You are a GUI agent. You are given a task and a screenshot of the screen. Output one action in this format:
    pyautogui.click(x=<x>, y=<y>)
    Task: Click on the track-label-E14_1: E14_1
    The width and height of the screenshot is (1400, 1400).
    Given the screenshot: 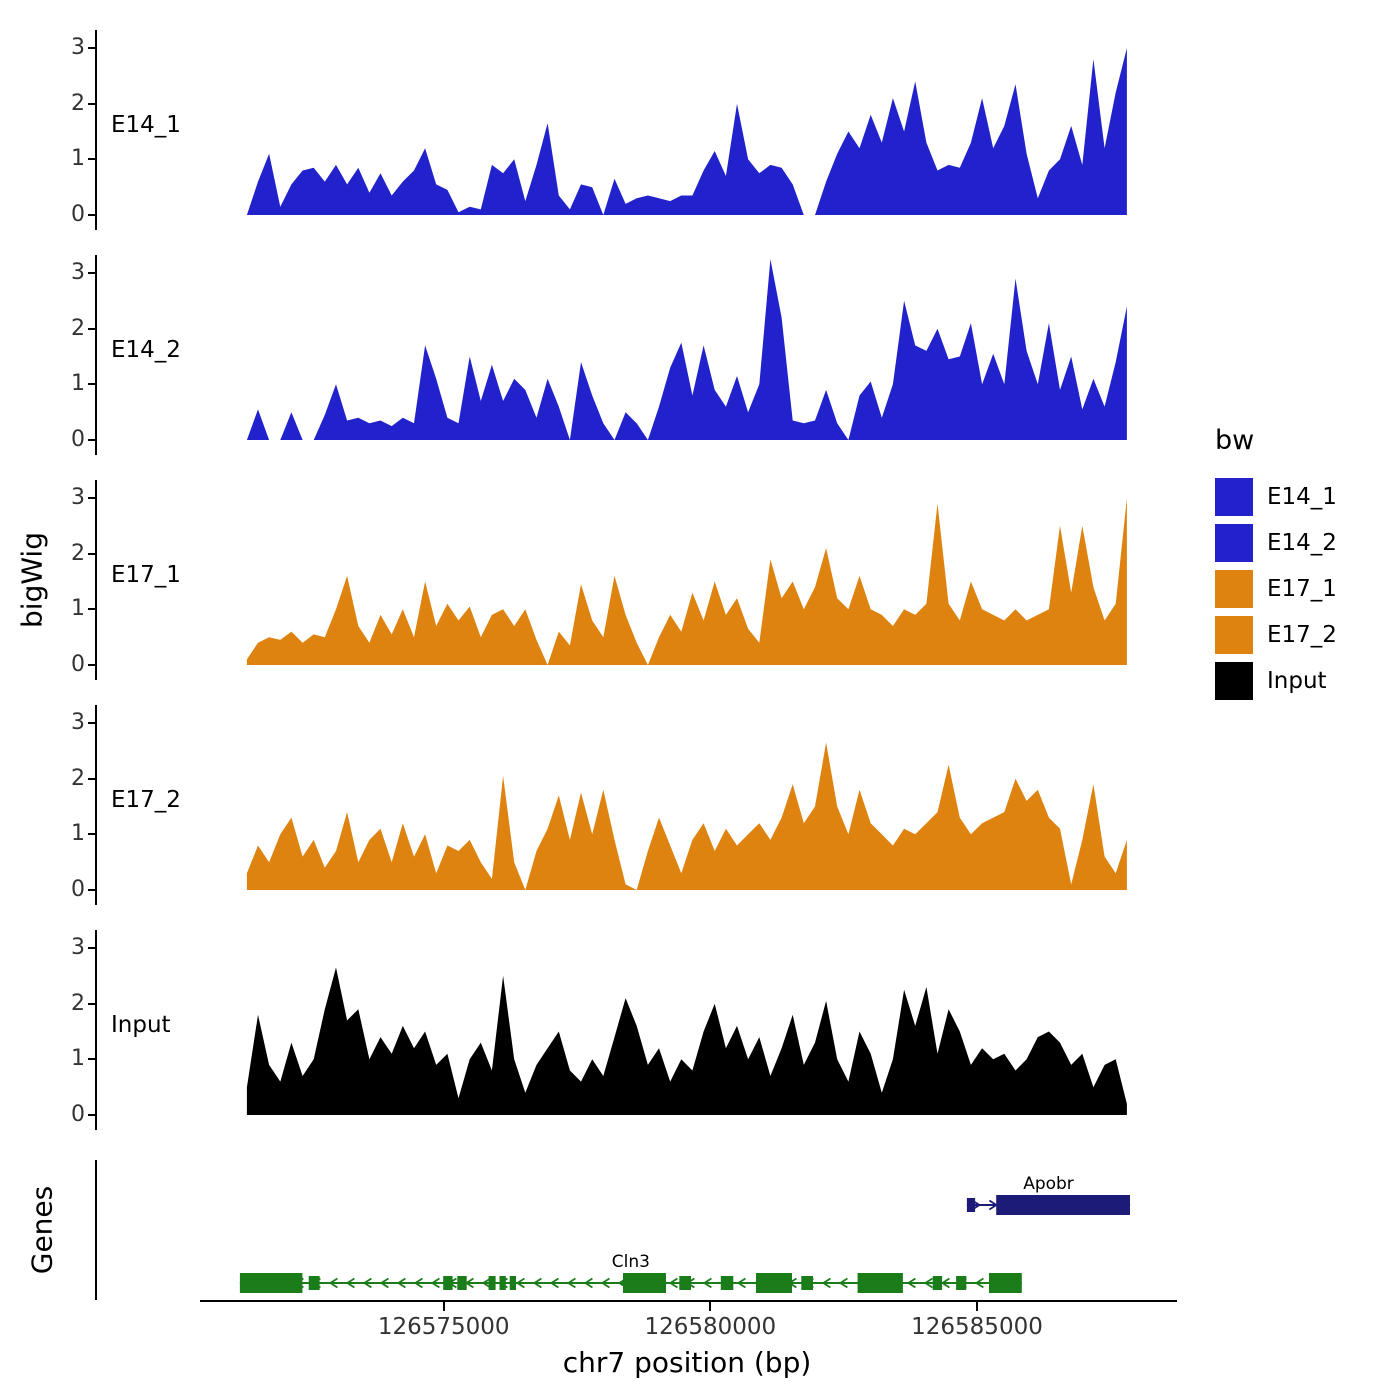 What is the action you would take?
    pyautogui.click(x=146, y=125)
    